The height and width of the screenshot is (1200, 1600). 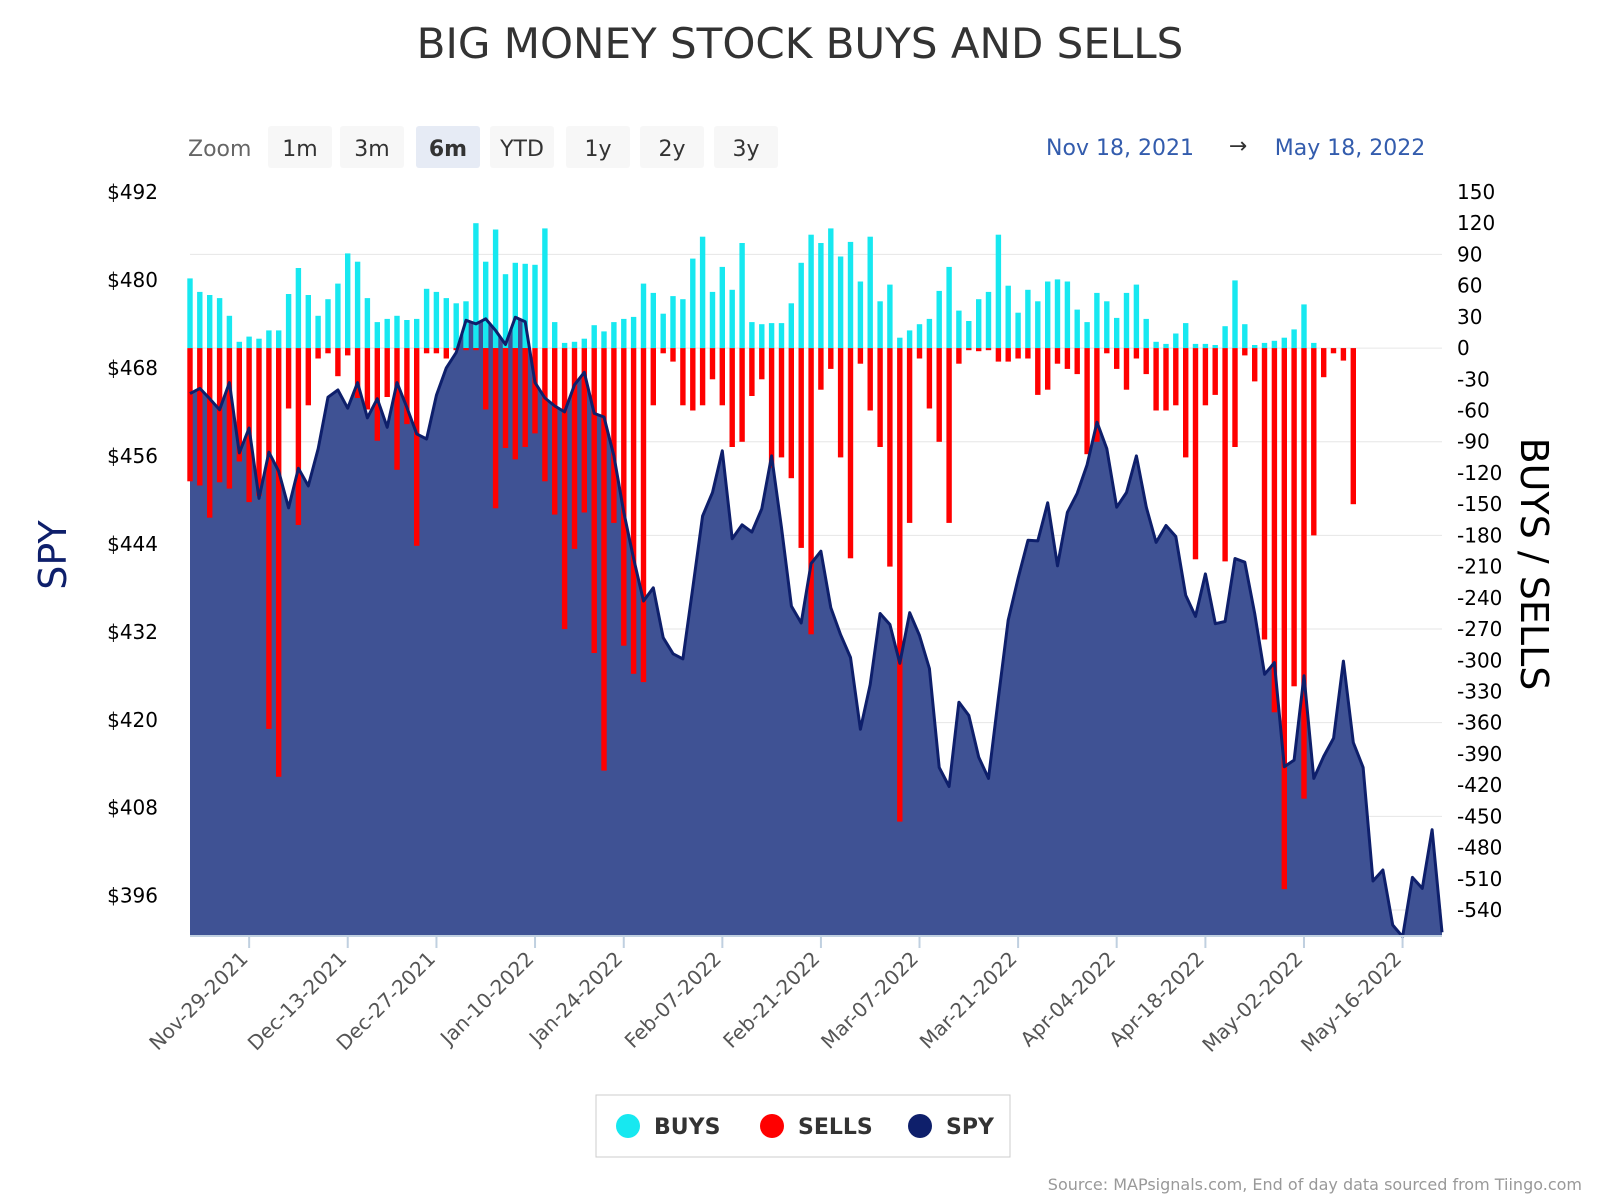 I want to click on zoom-button-label: 2y, so click(x=671, y=149).